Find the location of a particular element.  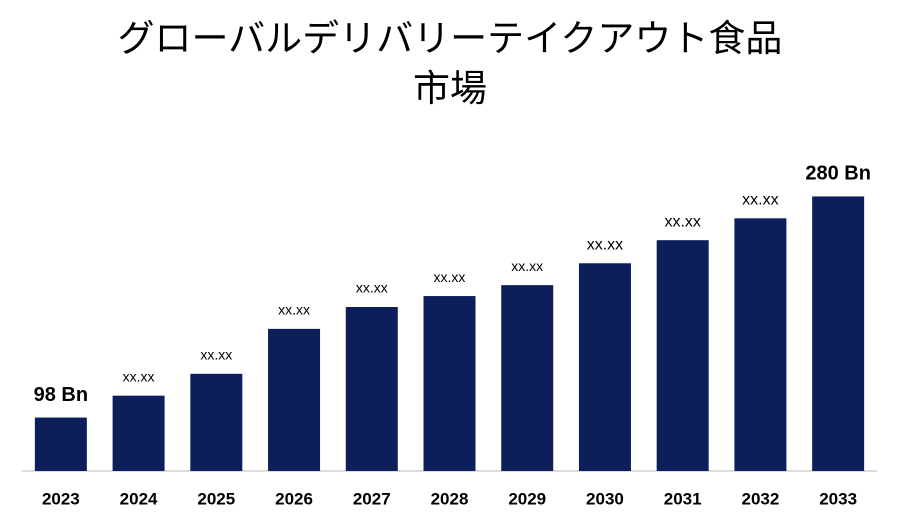

x-tick-label: 2029 is located at coordinates (527, 498).